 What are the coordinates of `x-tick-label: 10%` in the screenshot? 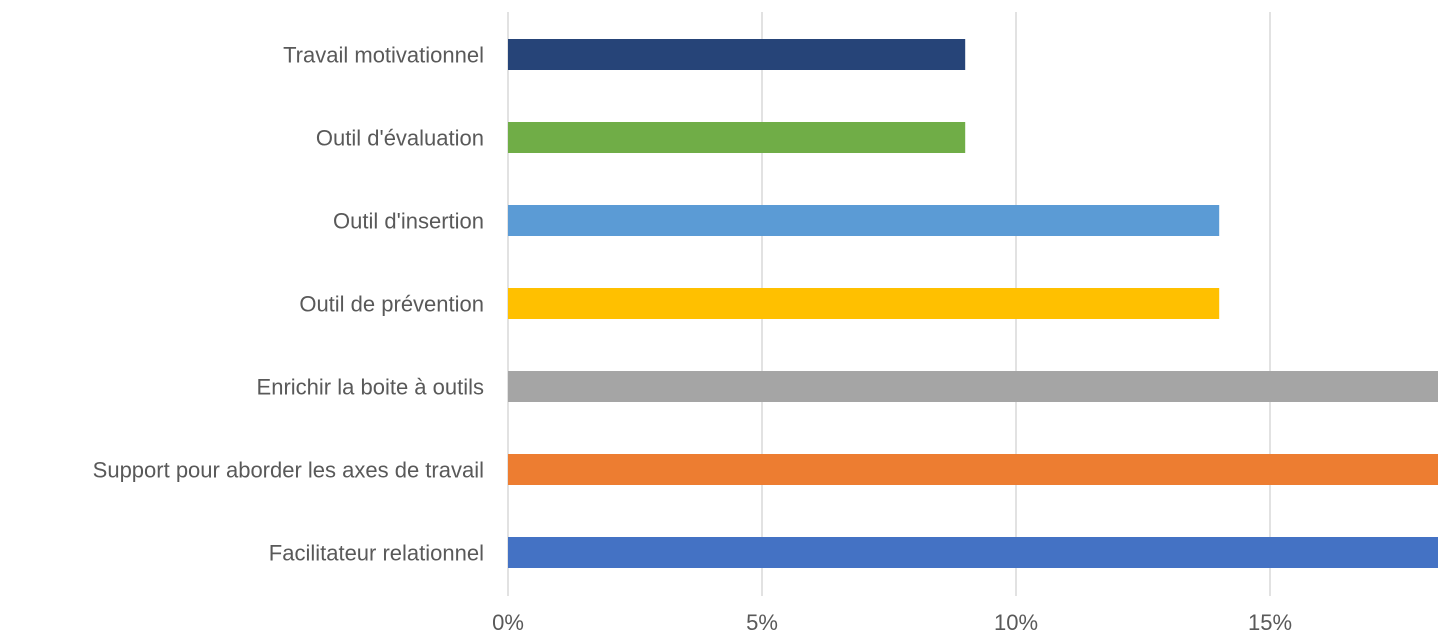 It's located at (1016, 622).